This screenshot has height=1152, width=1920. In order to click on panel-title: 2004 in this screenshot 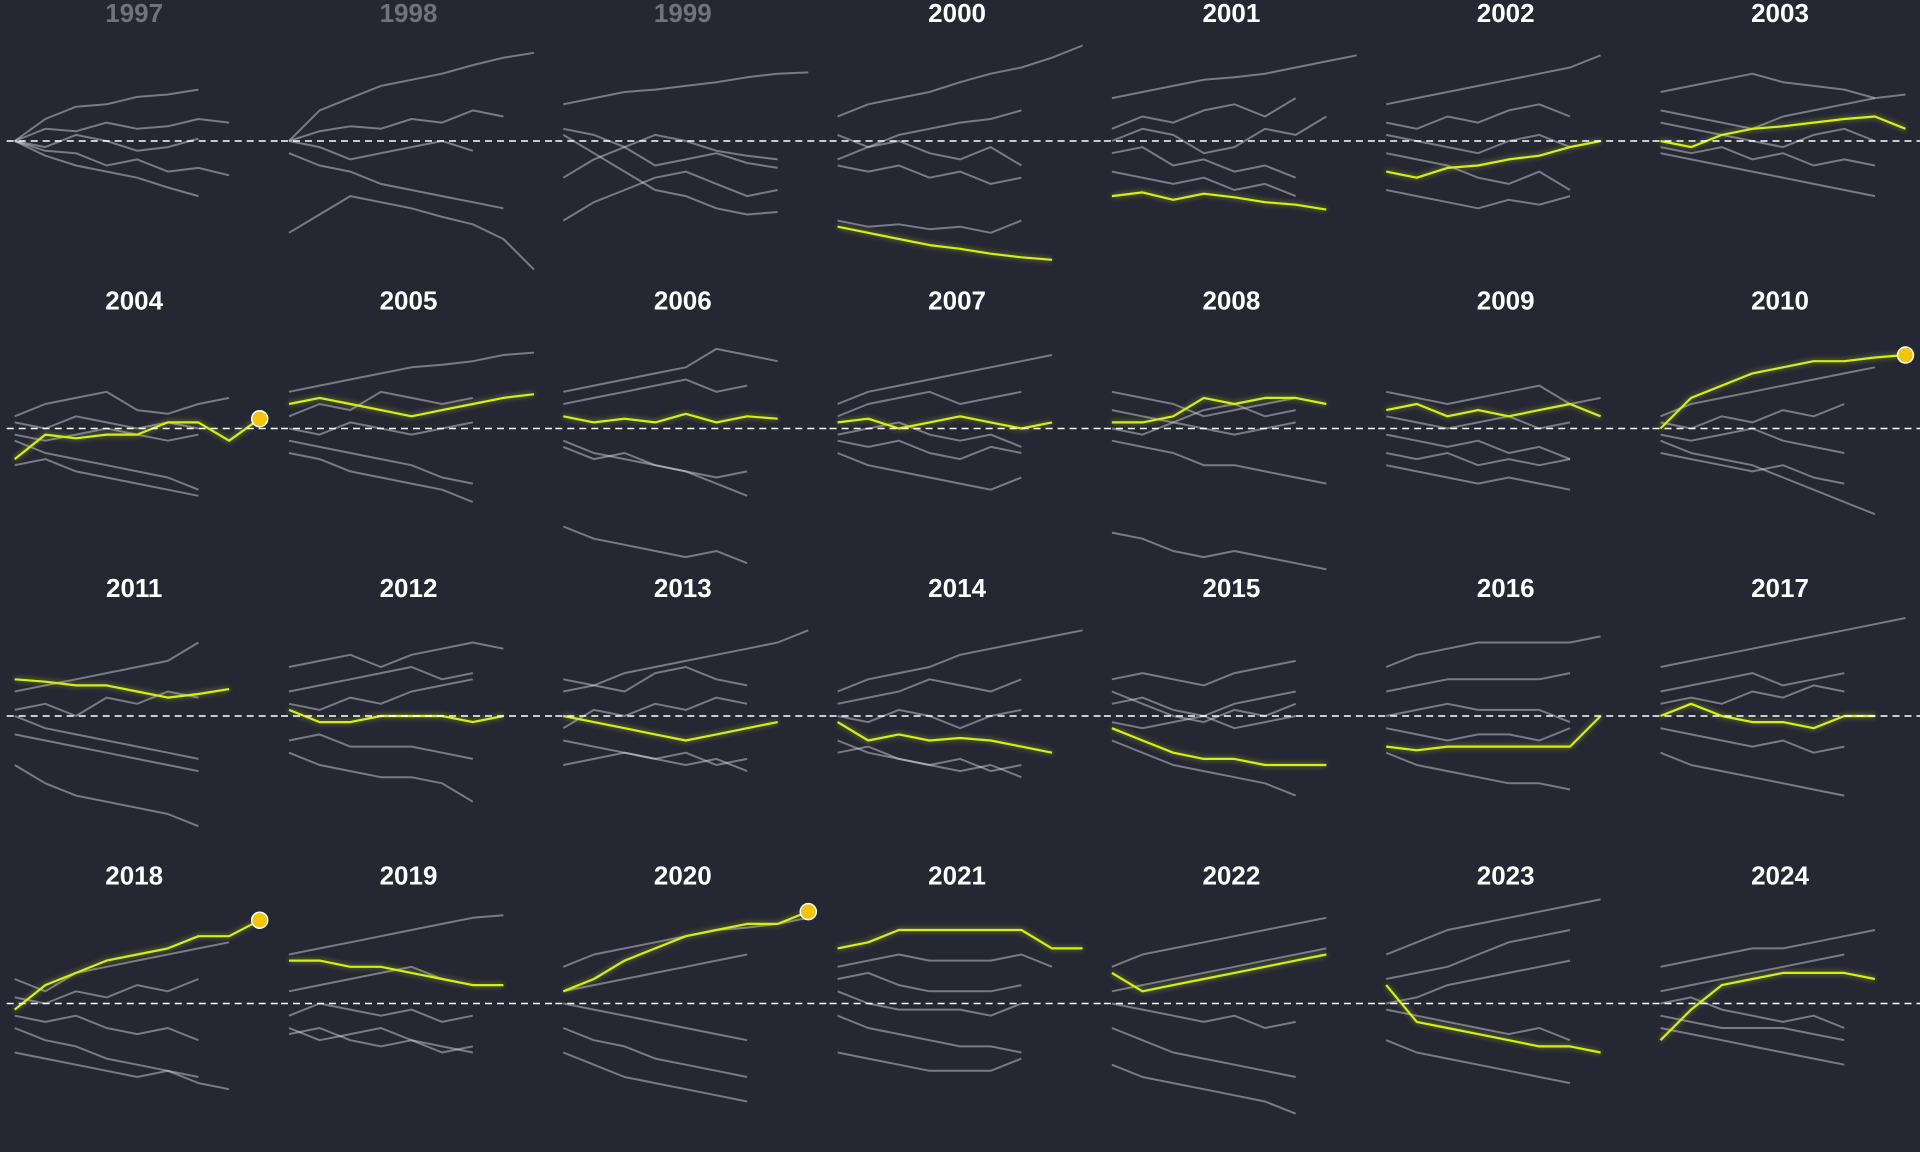, I will do `click(134, 300)`.